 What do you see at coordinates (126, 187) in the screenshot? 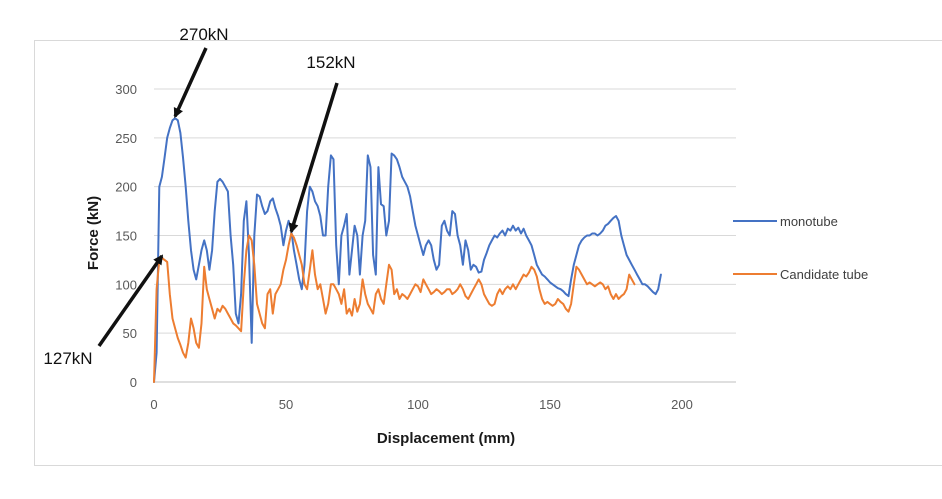
I see `y-tick-label: 200` at bounding box center [126, 187].